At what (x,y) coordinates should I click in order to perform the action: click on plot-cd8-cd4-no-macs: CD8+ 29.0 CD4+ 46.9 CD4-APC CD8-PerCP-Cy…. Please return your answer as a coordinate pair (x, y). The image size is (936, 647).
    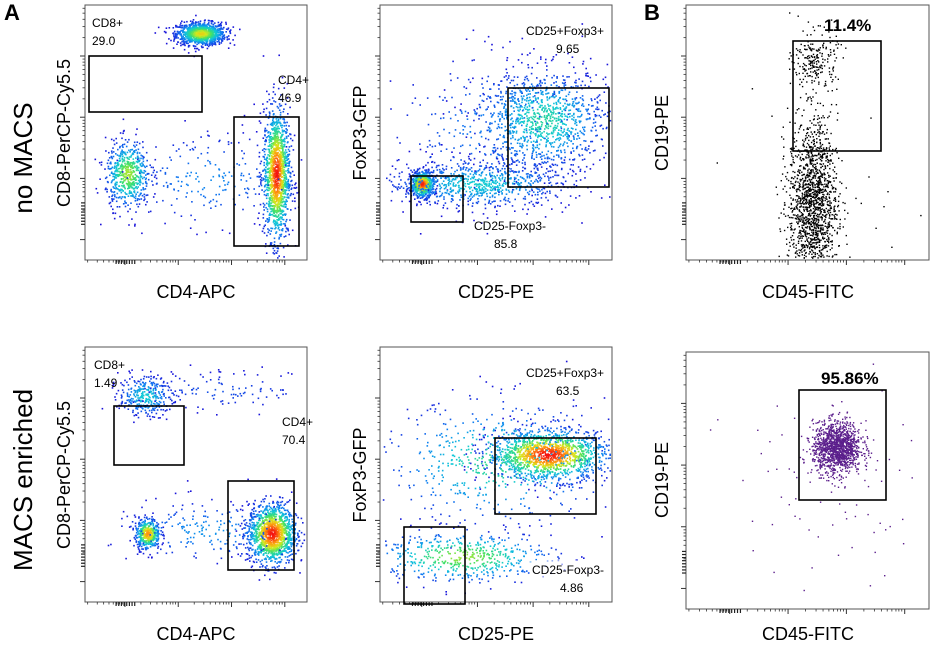
    Looking at the image, I should click on (181, 153).